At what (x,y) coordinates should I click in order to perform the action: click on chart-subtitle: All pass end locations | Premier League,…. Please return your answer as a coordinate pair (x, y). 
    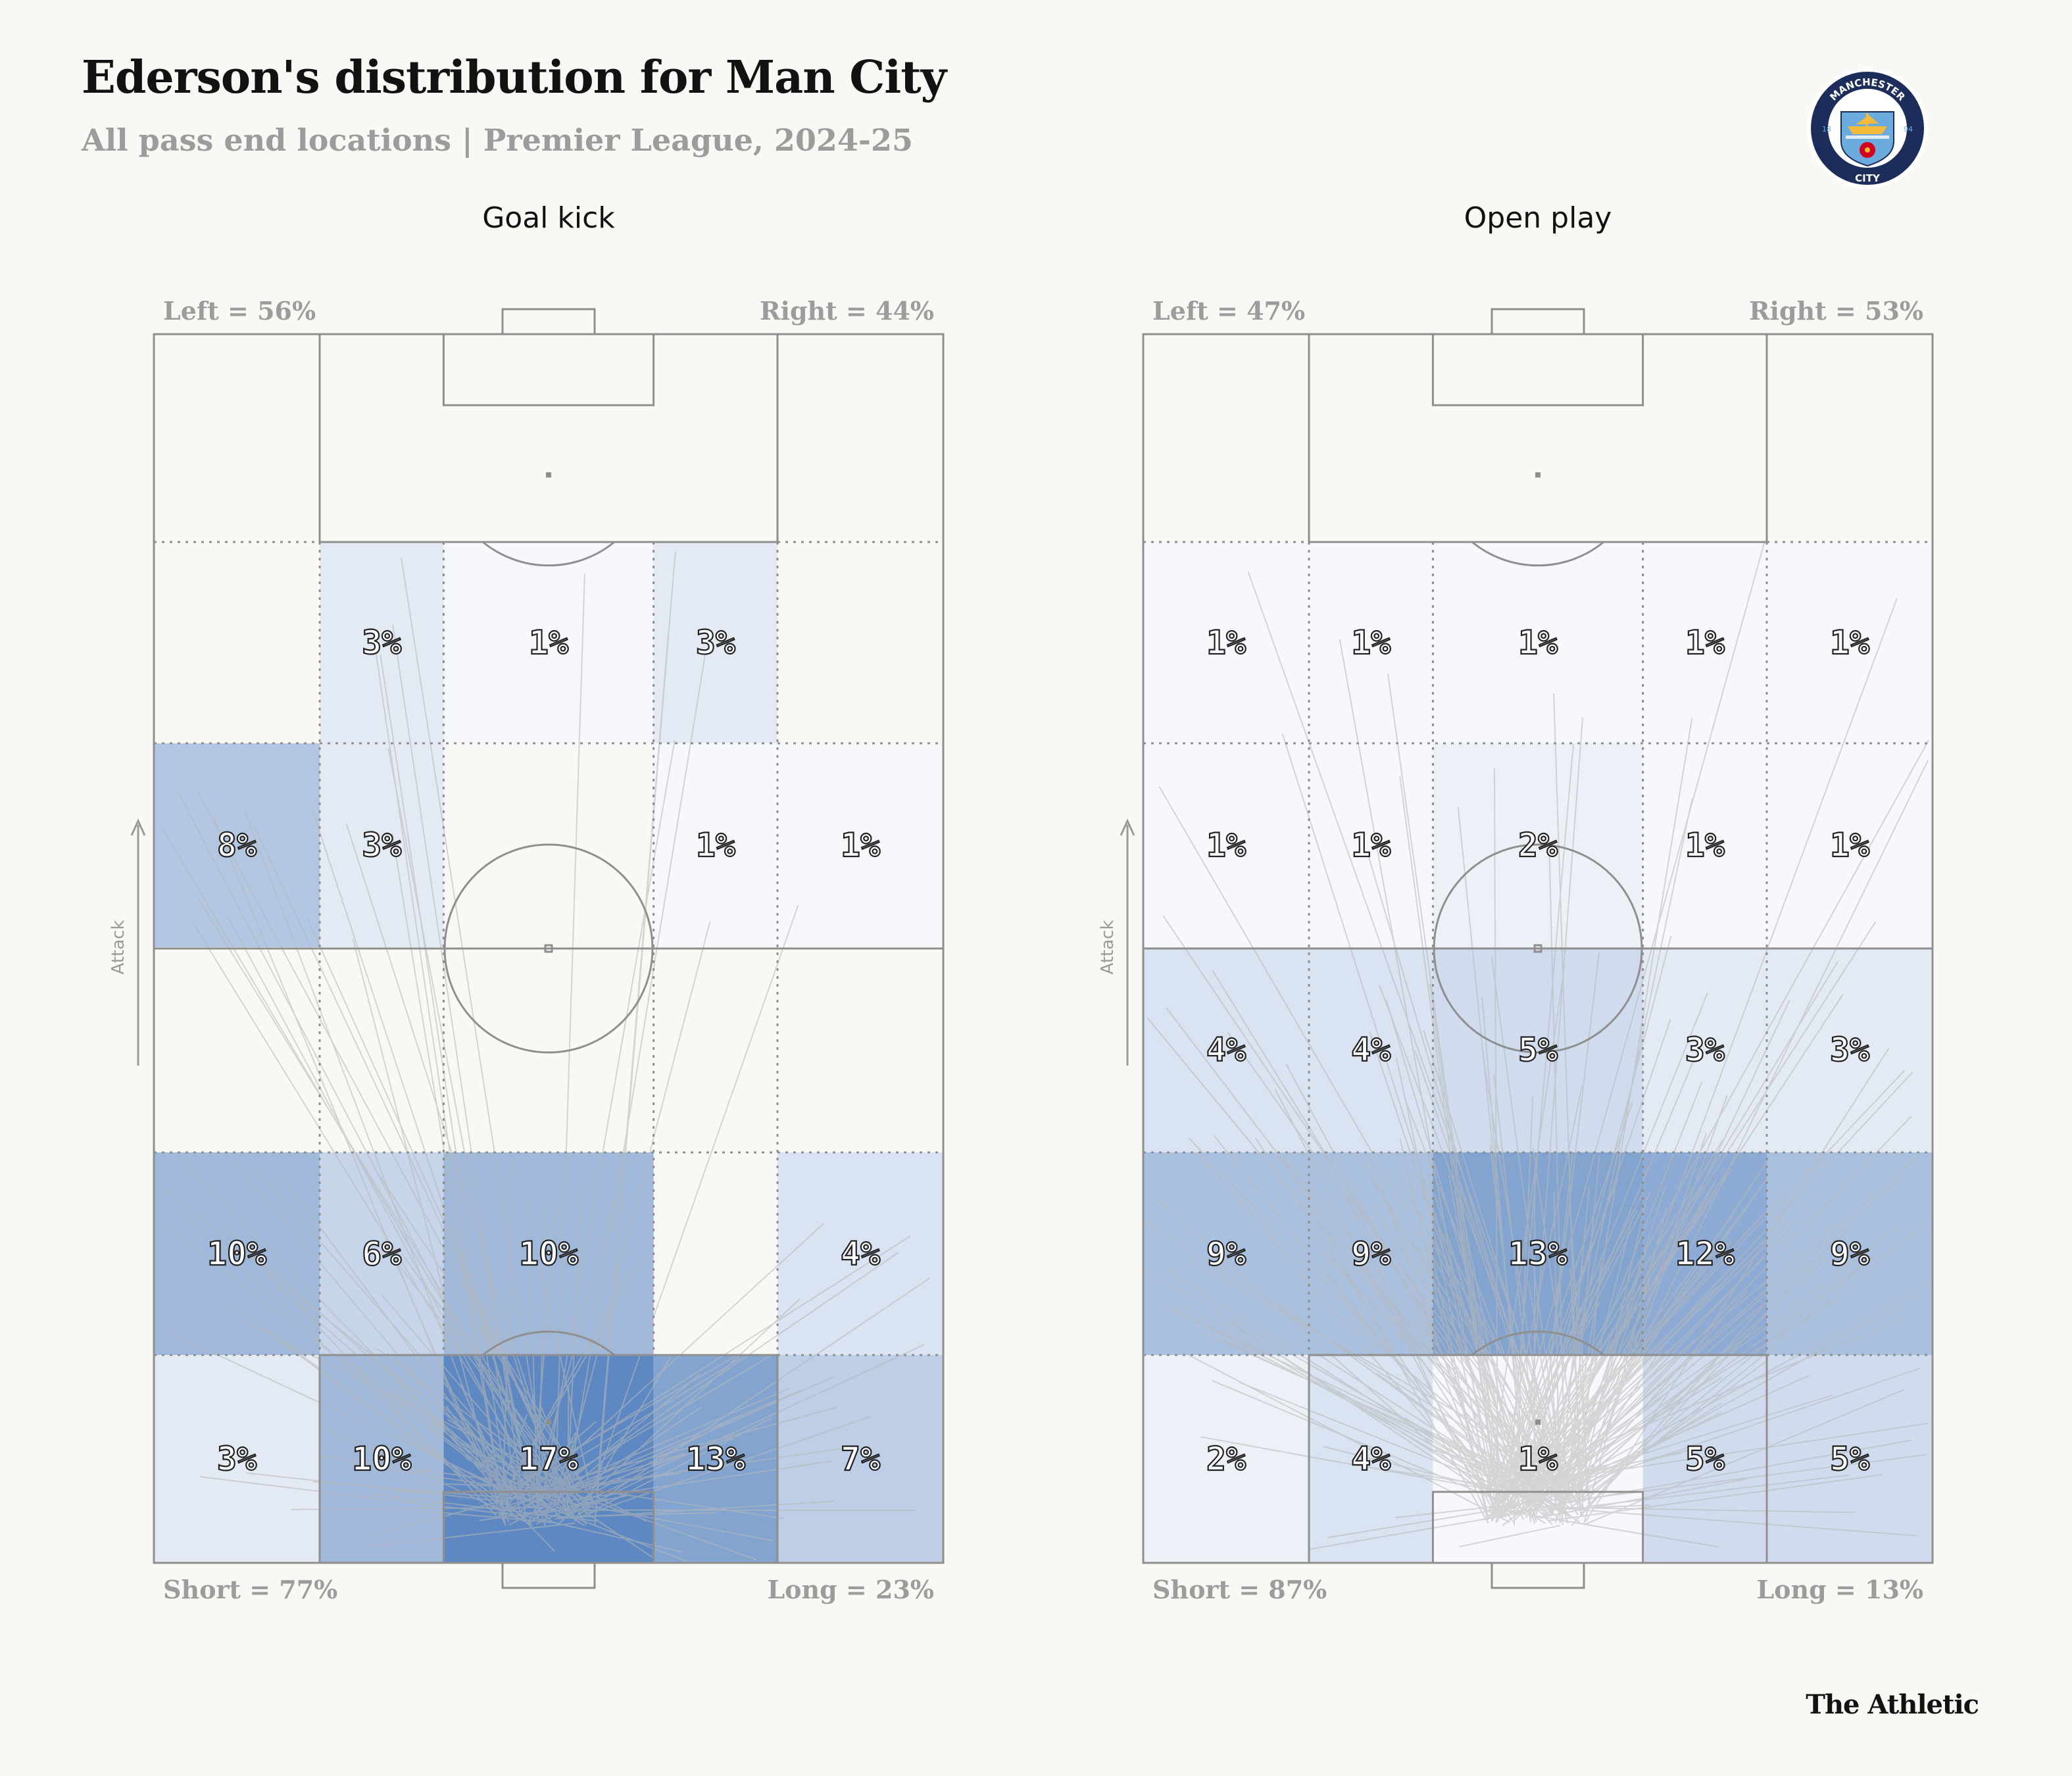
    Looking at the image, I should click on (498, 140).